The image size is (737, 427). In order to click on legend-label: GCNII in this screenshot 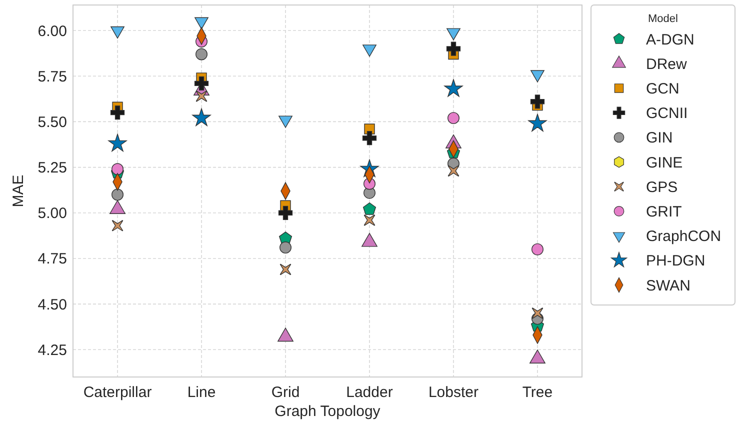, I will do `click(667, 113)`.